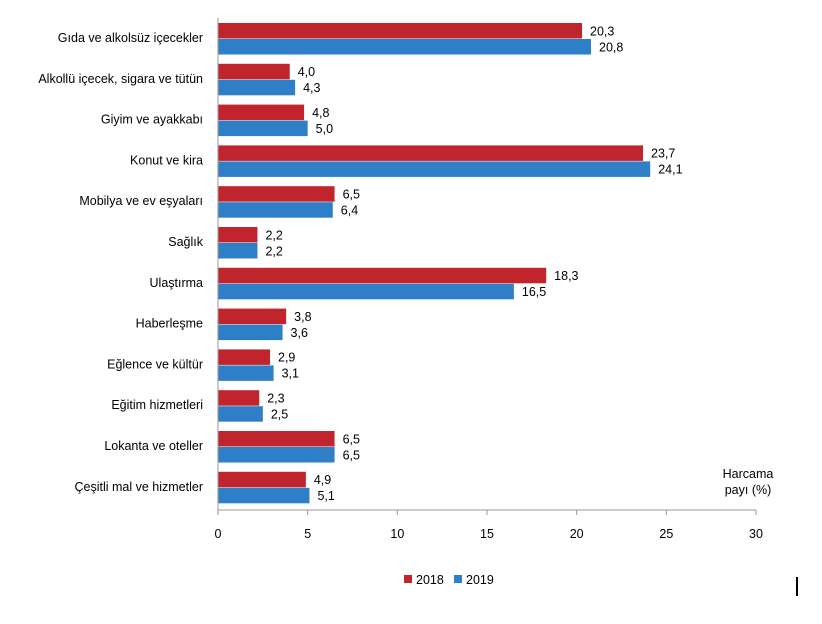 Image resolution: width=822 pixels, height=624 pixels. What do you see at coordinates (324, 129) in the screenshot?
I see `value-label: 5,0` at bounding box center [324, 129].